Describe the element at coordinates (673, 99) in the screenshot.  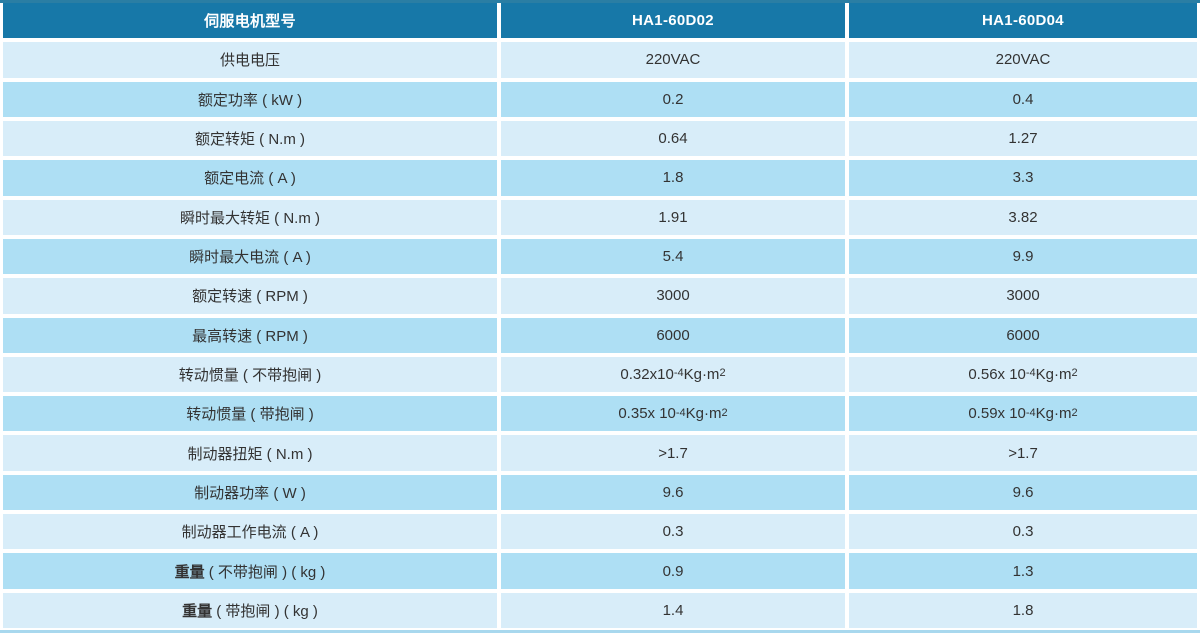
I see `value-cell-ha1-60d02: 0.2` at that location.